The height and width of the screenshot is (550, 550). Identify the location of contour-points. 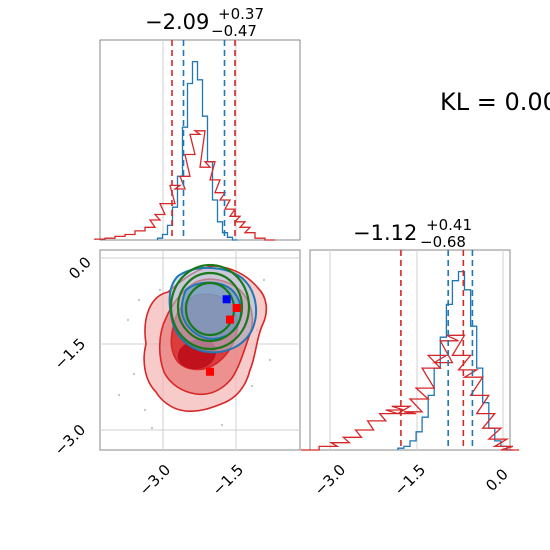
(223, 335).